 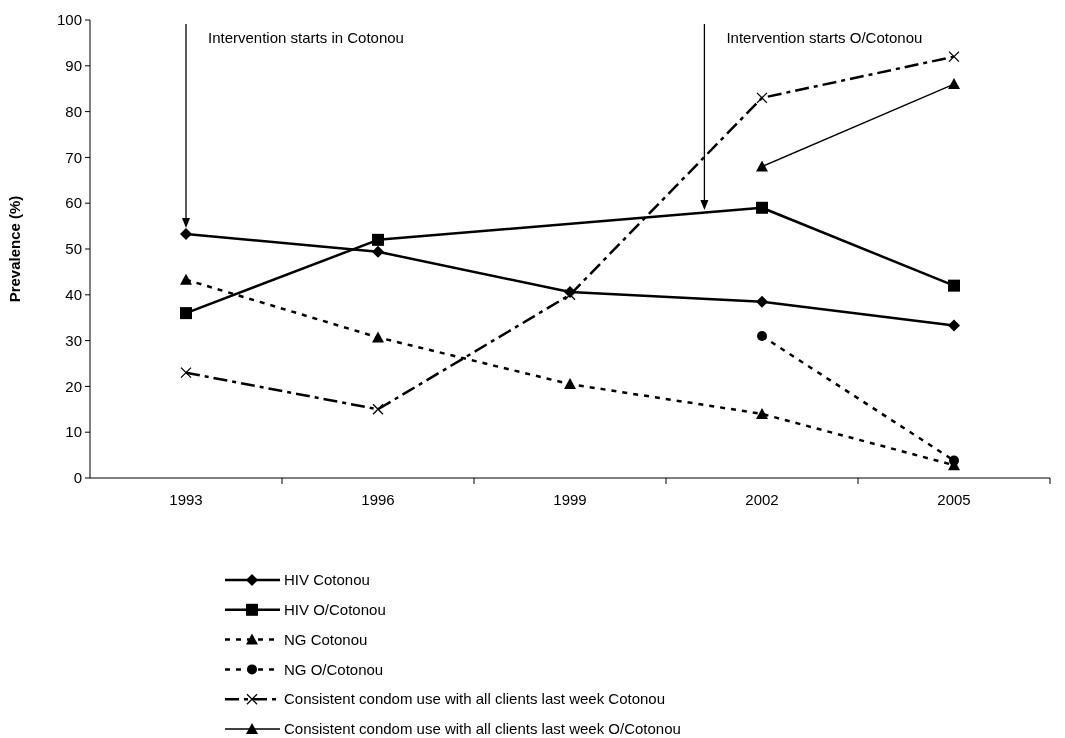 I want to click on y-tick-label: 0, so click(x=77, y=478).